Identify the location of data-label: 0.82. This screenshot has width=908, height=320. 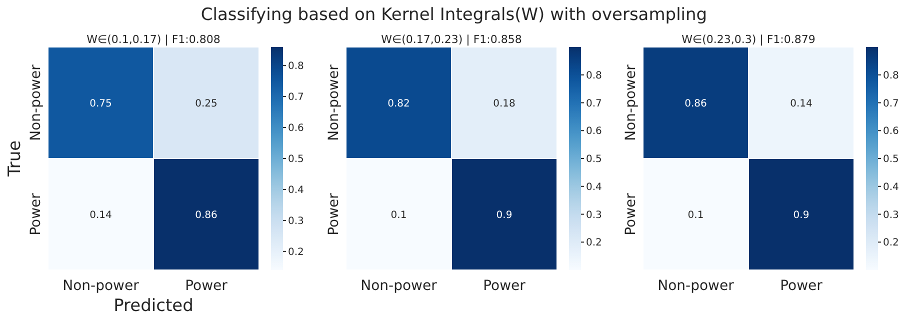
(399, 104).